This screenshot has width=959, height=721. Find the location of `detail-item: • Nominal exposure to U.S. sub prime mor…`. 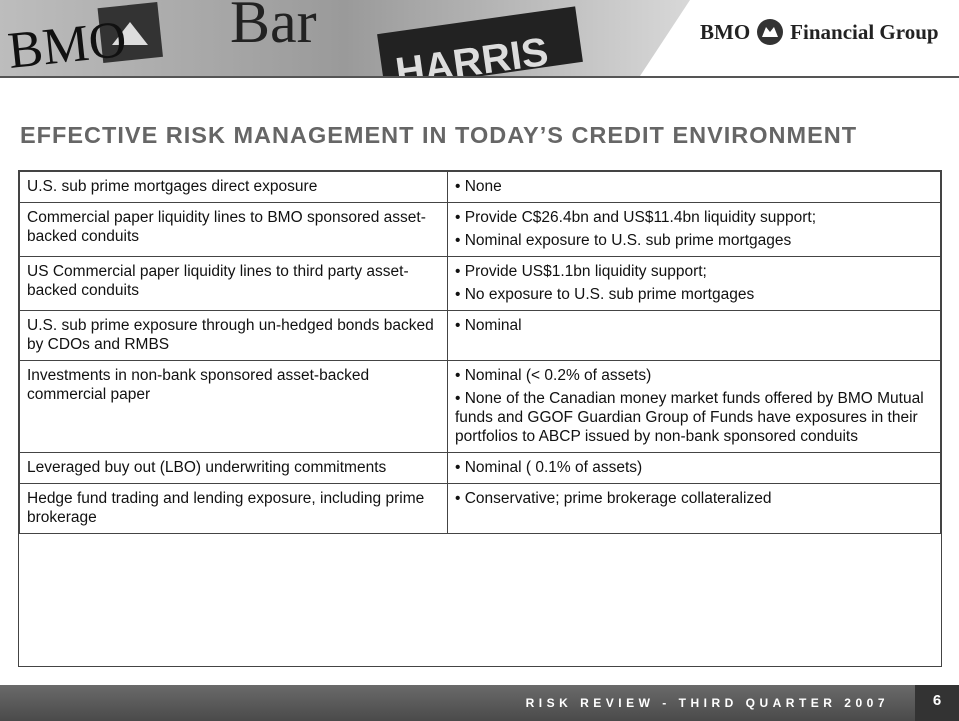

detail-item: • Nominal exposure to U.S. sub prime mor… is located at coordinates (623, 240).